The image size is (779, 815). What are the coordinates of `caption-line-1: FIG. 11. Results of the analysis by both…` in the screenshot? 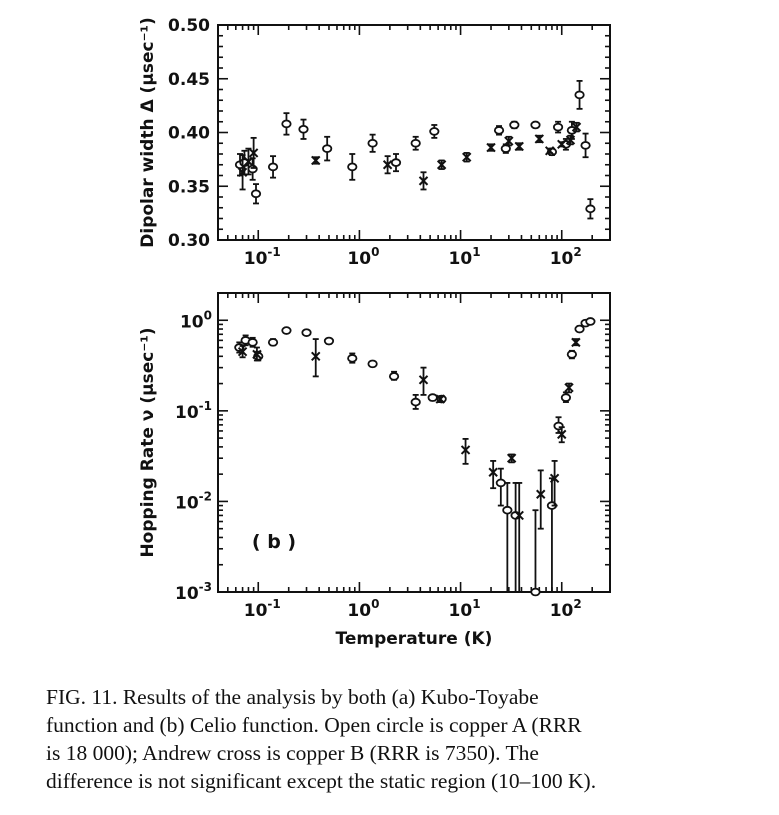 It's located at (292, 697).